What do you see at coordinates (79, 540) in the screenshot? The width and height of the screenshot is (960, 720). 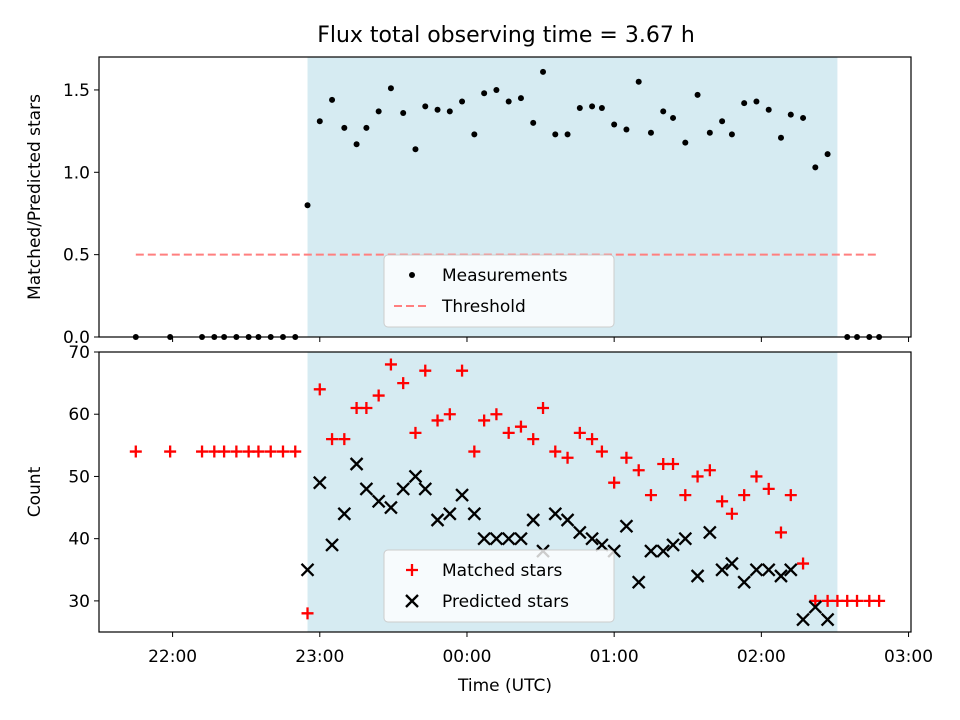 I see `y-tick-label: 40` at bounding box center [79, 540].